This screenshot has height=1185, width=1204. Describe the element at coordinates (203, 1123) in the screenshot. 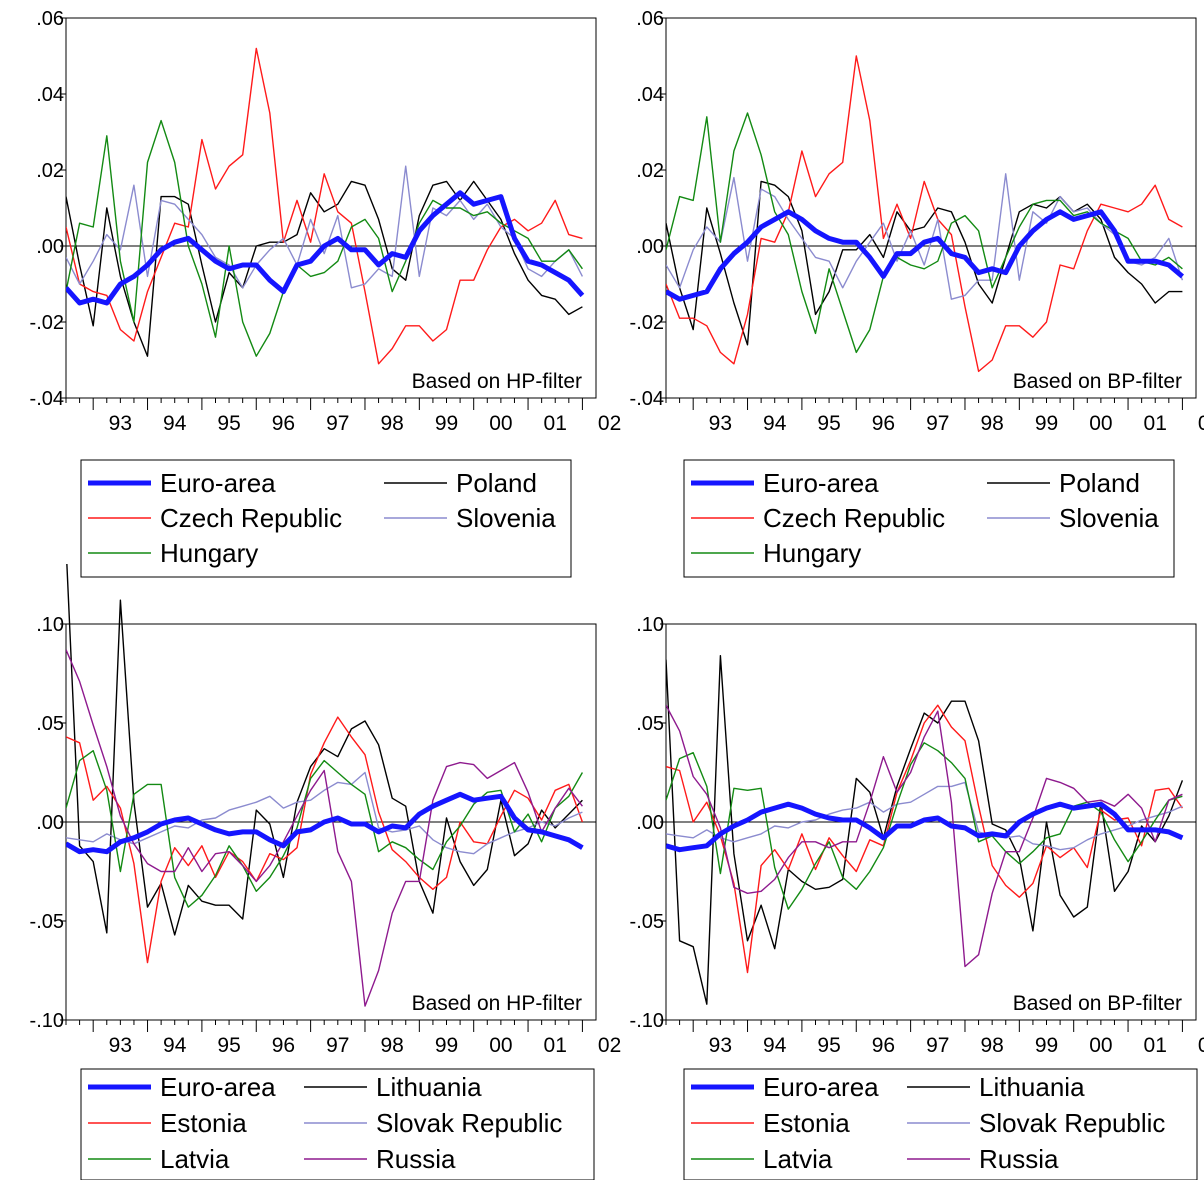

I see `legend-label-estonia: Estonia` at that location.